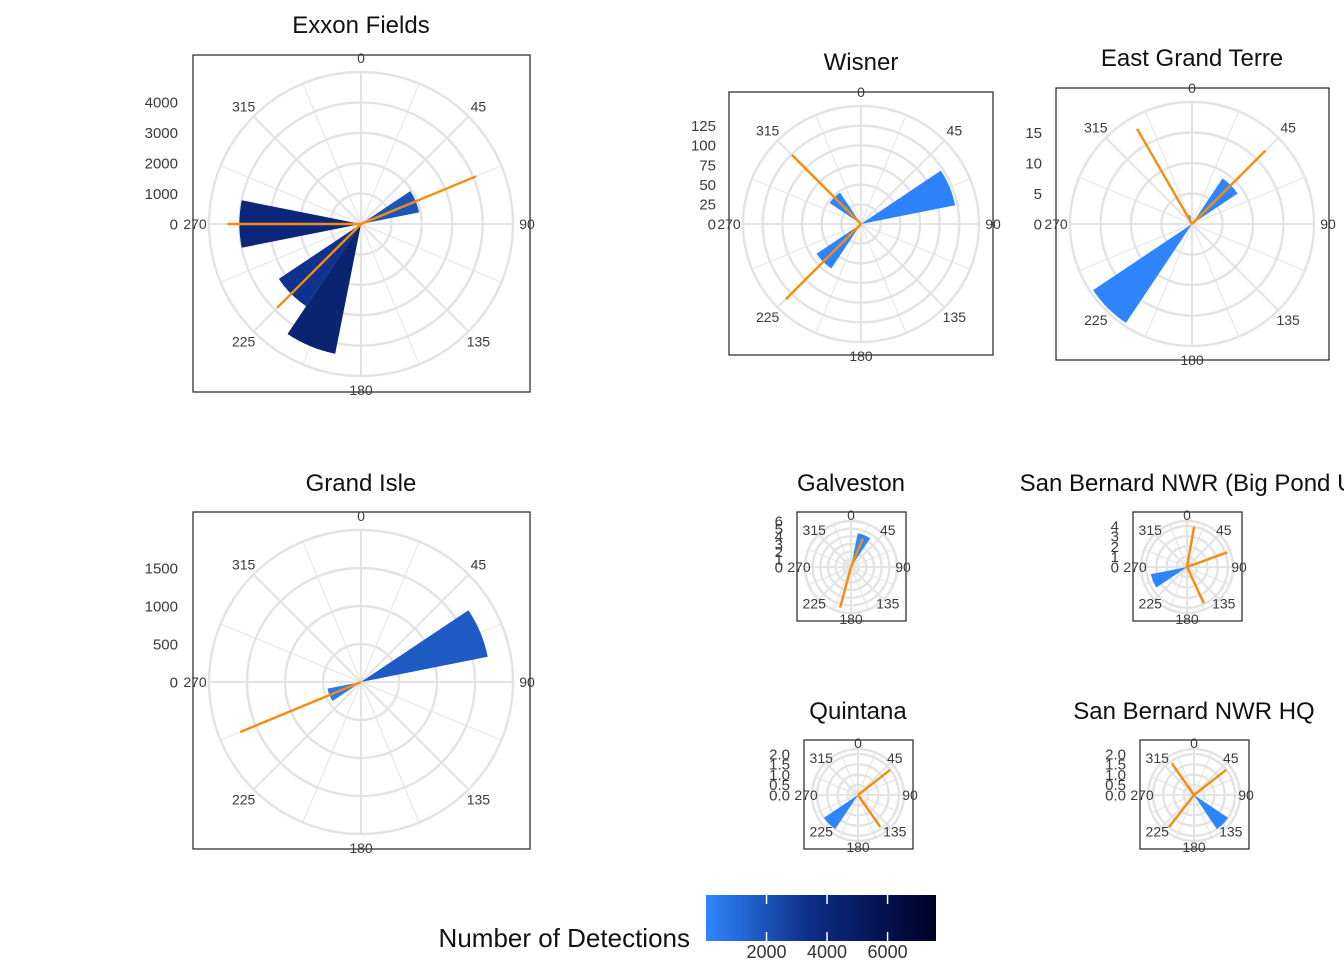 The image size is (1344, 960). What do you see at coordinates (1115, 775) in the screenshot?
I see `radial-tick-label: 1.0` at bounding box center [1115, 775].